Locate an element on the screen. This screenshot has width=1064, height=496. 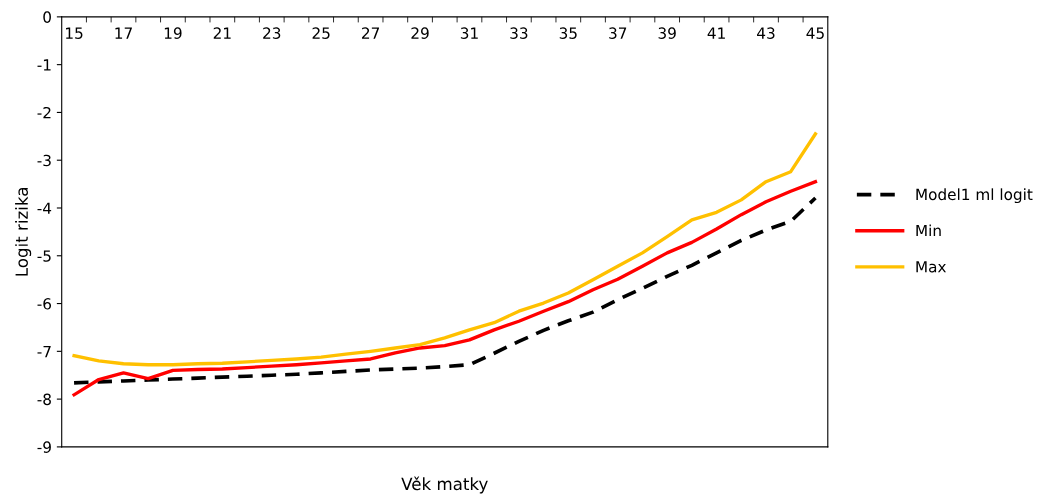
x-tick-label: 23 is located at coordinates (272, 33).